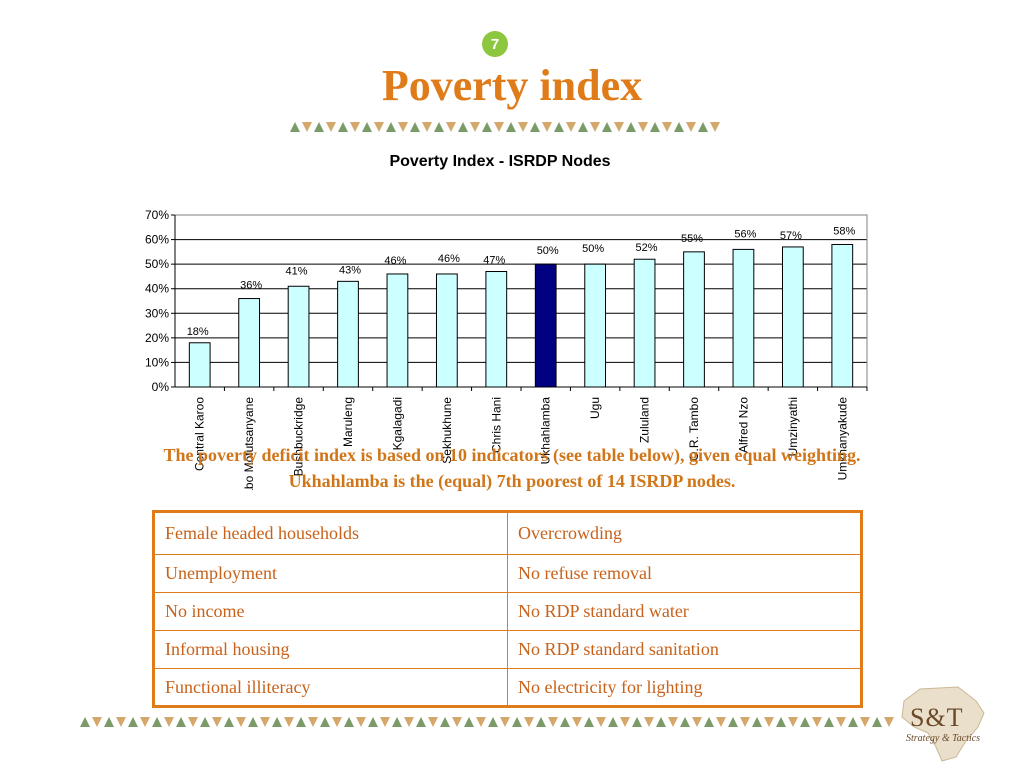 The image size is (1024, 768). What do you see at coordinates (249, 443) in the screenshot?
I see `category-label: Thabo Mofutsanyane` at bounding box center [249, 443].